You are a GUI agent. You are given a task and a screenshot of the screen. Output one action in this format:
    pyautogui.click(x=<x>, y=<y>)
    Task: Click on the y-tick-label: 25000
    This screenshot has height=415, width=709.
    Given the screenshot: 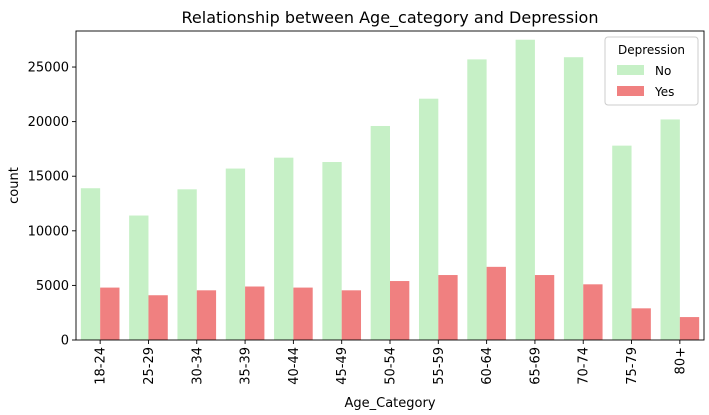 What is the action you would take?
    pyautogui.click(x=48, y=68)
    